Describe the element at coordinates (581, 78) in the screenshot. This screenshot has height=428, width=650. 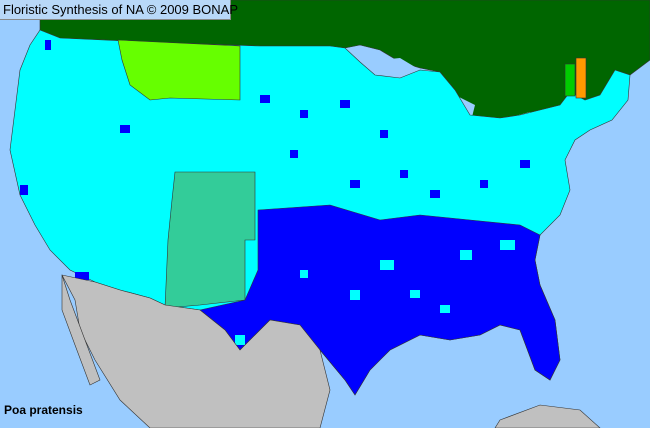
I see `new-hampshire-region` at that location.